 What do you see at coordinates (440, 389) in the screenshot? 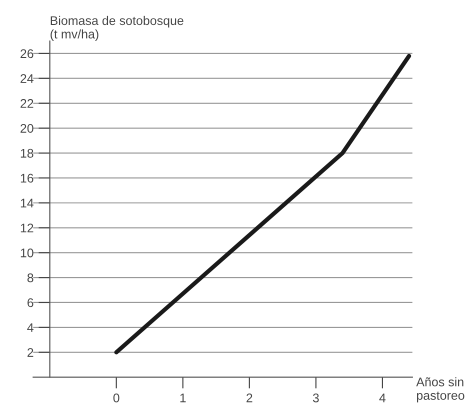
I see `x-axis-title: Años sin pastoreo` at bounding box center [440, 389].